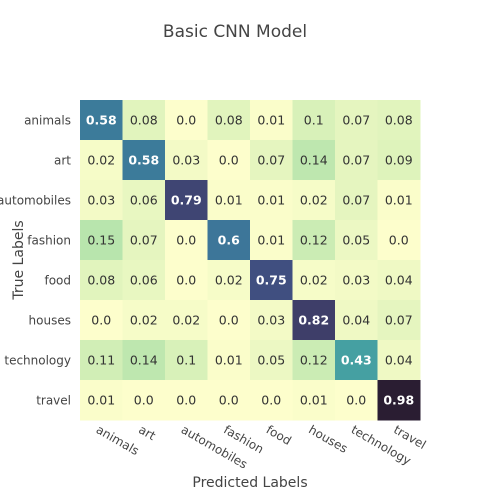  I want to click on y-tick-label: fashion, so click(49, 241).